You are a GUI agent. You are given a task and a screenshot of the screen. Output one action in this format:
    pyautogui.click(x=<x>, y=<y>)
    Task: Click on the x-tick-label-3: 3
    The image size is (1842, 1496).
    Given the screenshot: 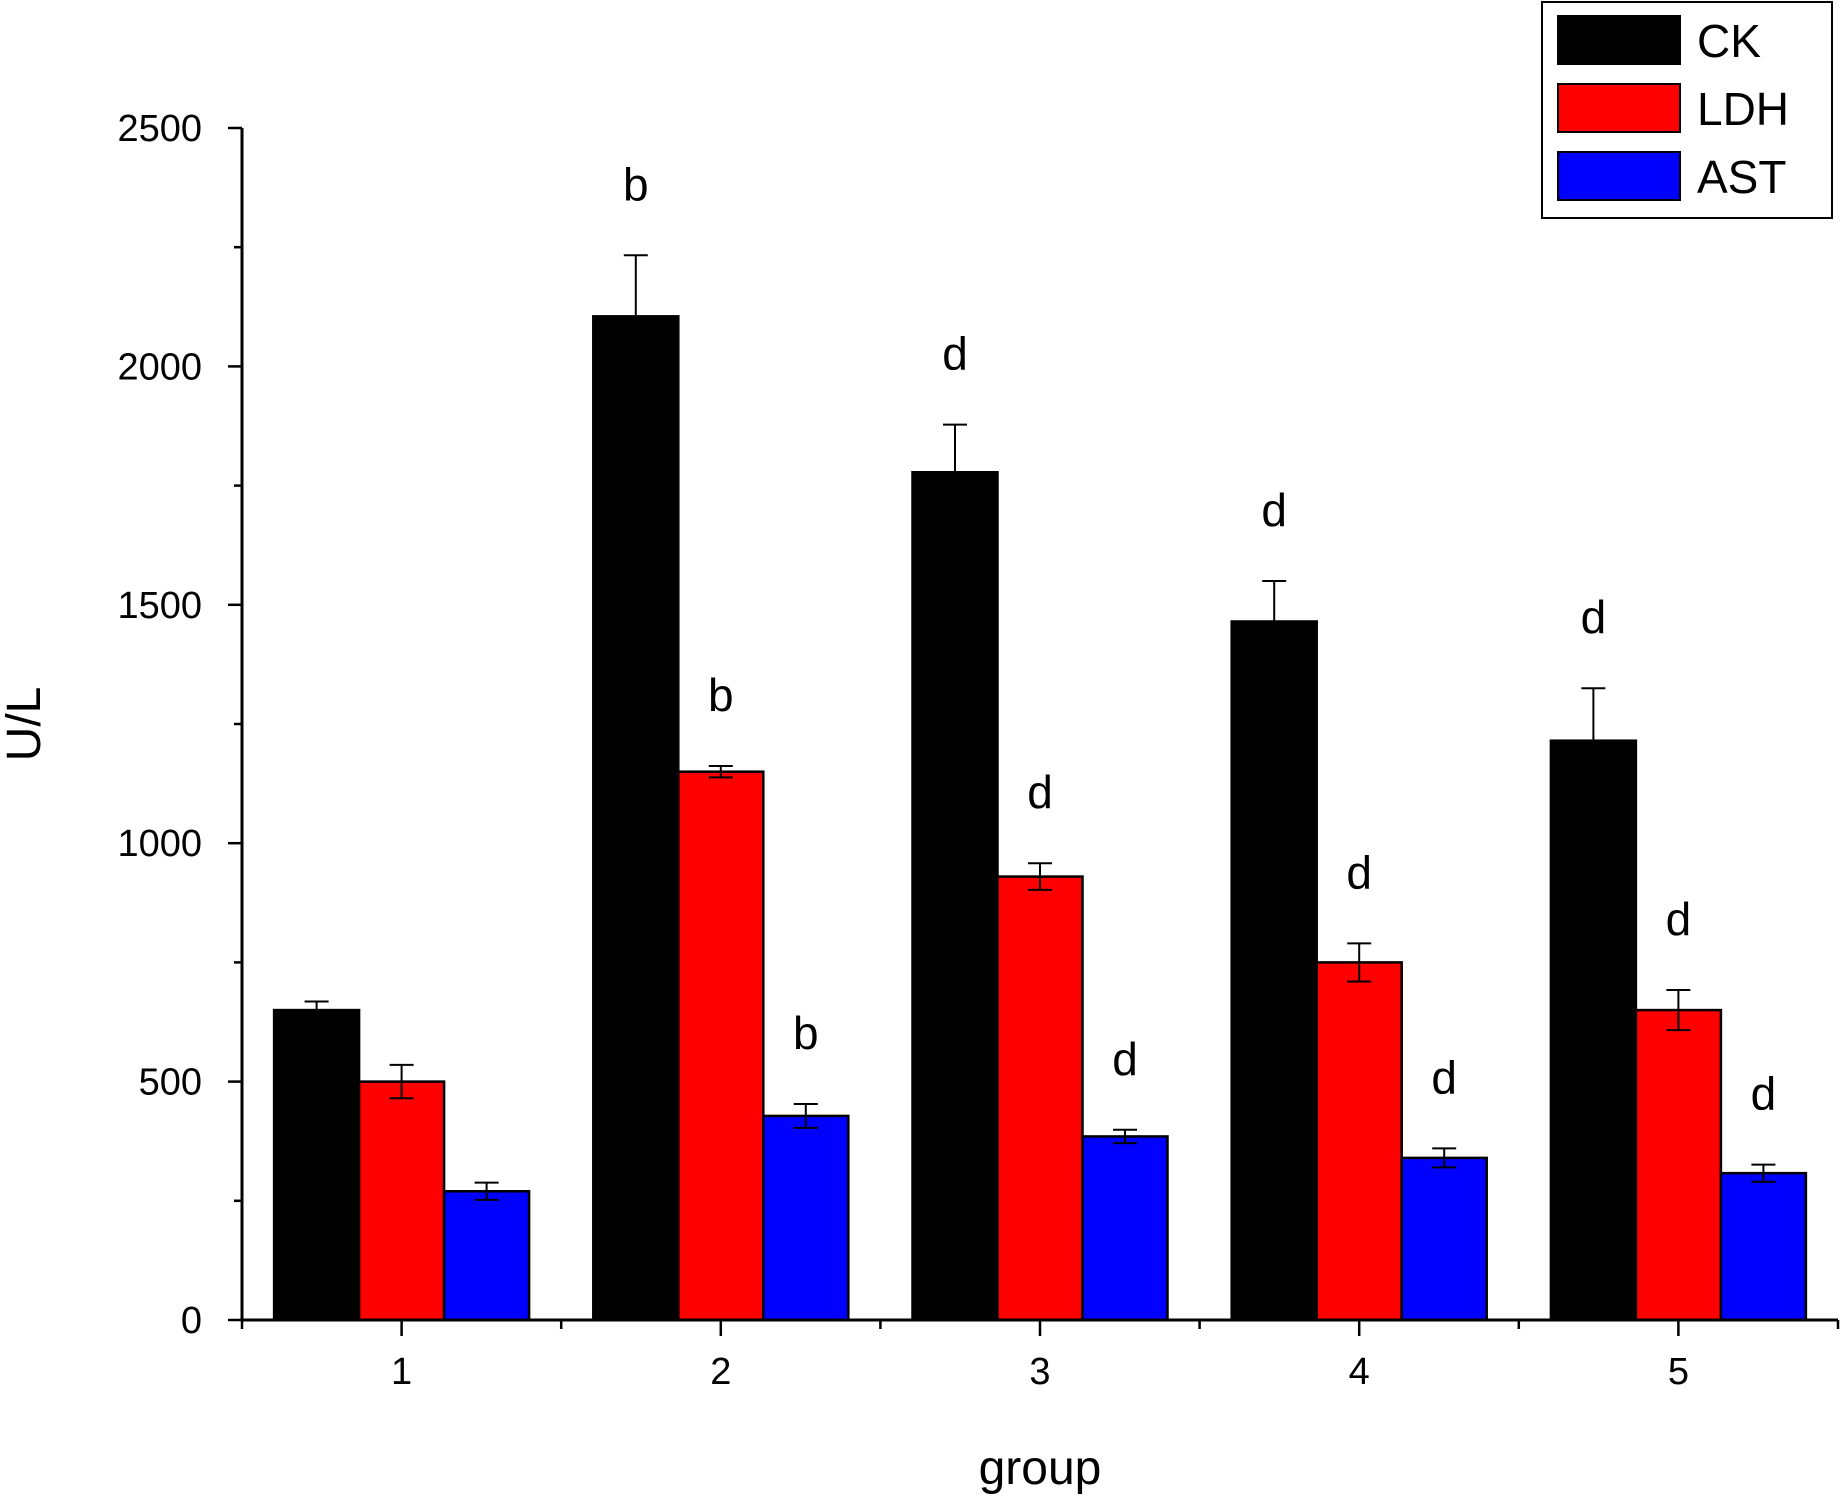 What is the action you would take?
    pyautogui.click(x=1039, y=1372)
    